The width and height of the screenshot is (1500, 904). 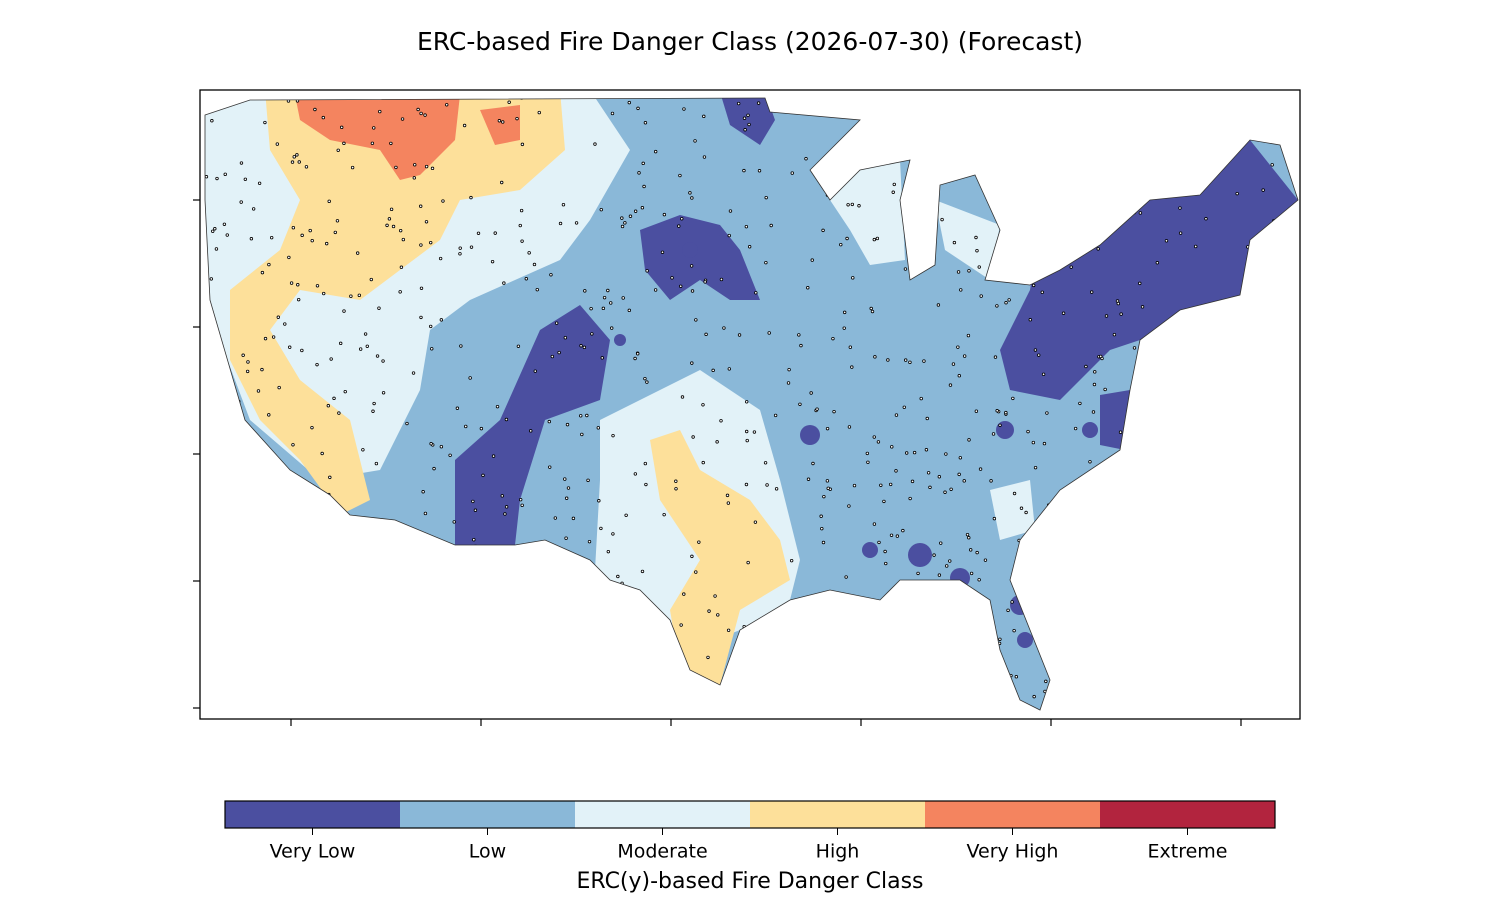 I want to click on danger-region, so click(x=867, y=212).